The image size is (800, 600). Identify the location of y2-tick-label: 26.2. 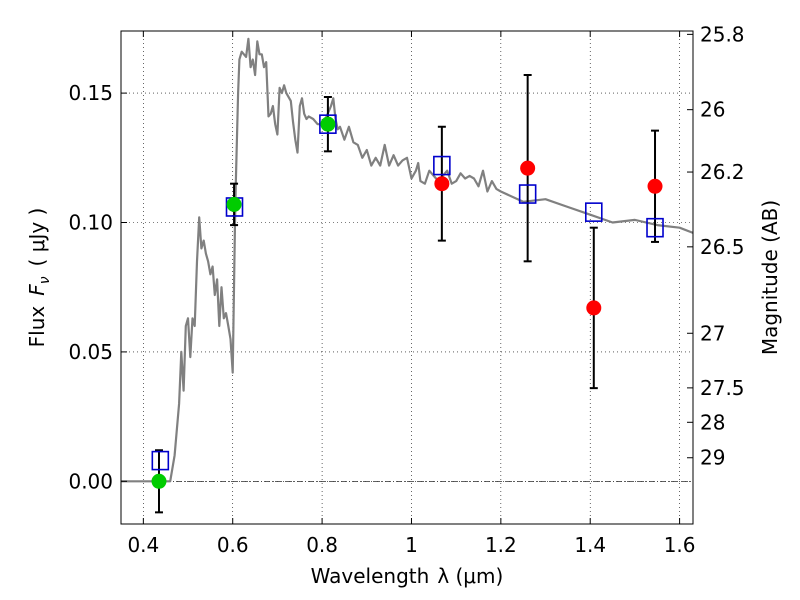
(722, 172).